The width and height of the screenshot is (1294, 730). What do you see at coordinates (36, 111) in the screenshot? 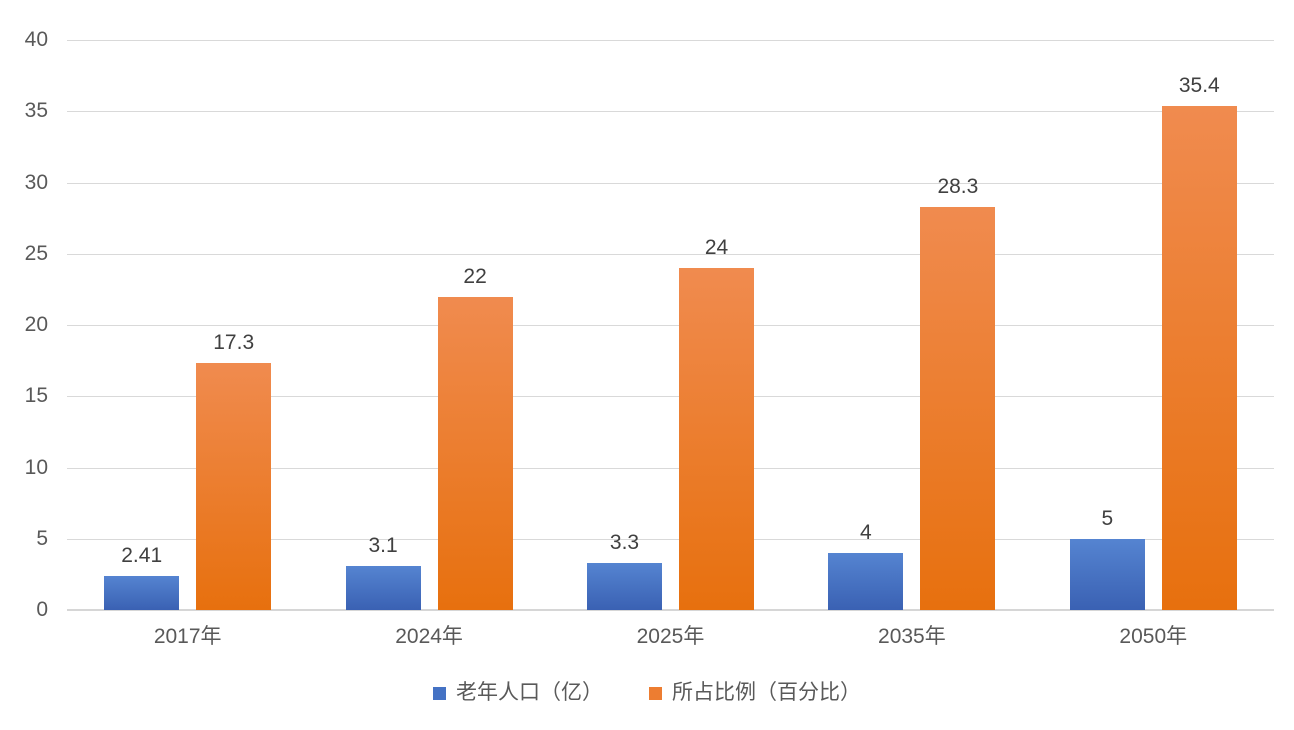
I see `y-tick-label-35: 35` at bounding box center [36, 111].